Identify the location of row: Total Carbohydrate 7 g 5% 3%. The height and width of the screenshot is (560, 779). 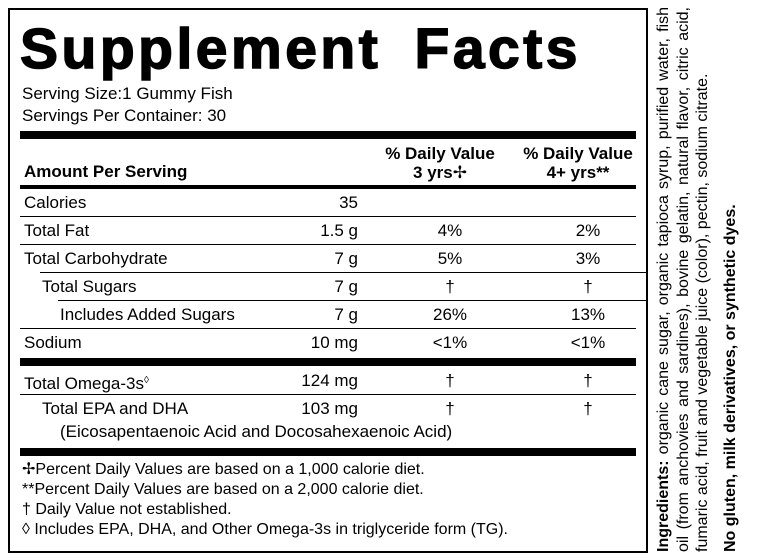
(328, 258).